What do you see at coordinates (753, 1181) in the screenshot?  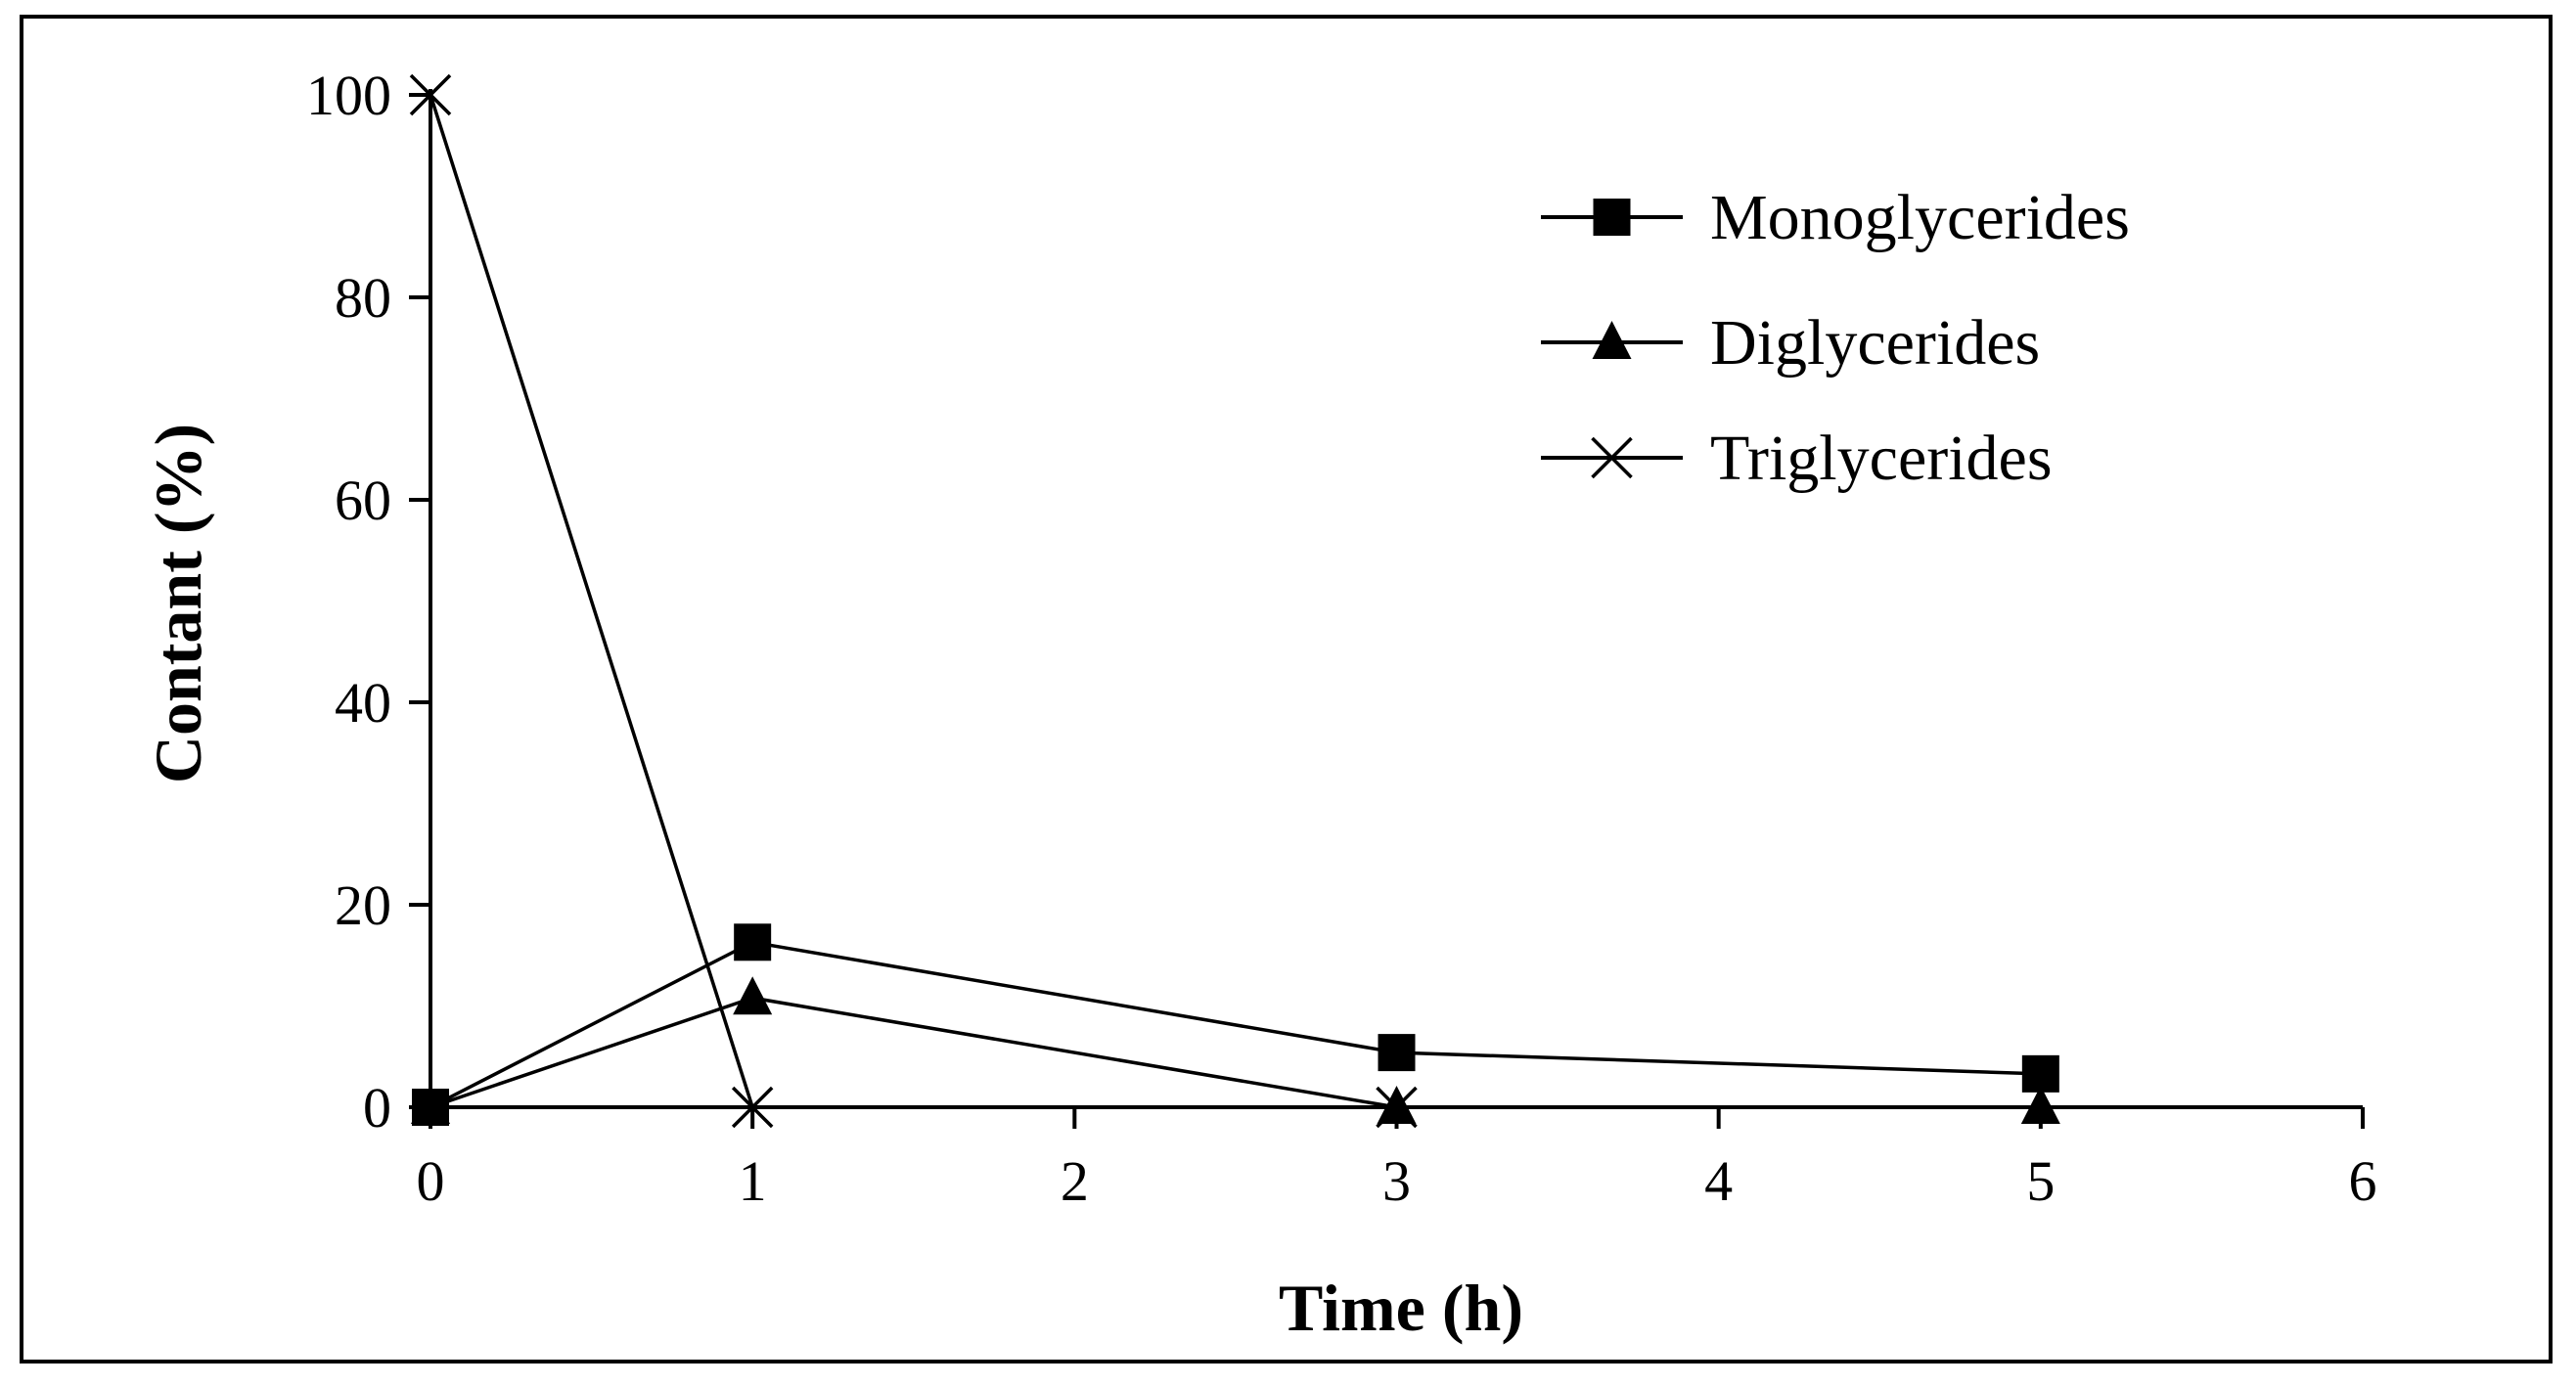 I see `x-tick-label: 1` at bounding box center [753, 1181].